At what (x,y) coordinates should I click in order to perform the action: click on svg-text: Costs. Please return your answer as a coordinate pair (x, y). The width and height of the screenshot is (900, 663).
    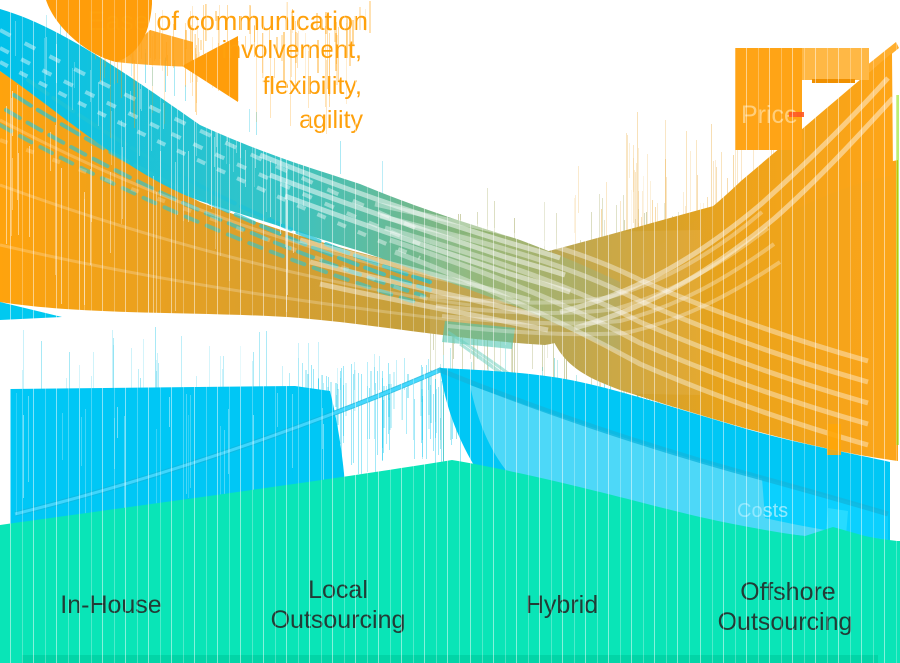
    Looking at the image, I should click on (762, 511).